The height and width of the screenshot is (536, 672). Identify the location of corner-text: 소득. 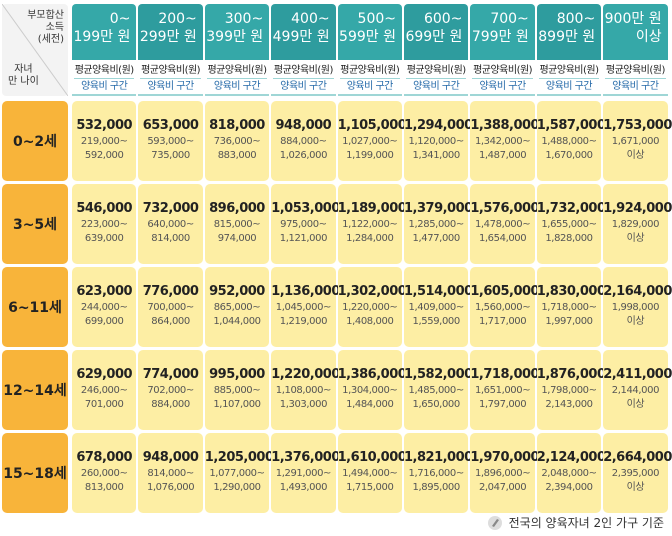
(54, 27).